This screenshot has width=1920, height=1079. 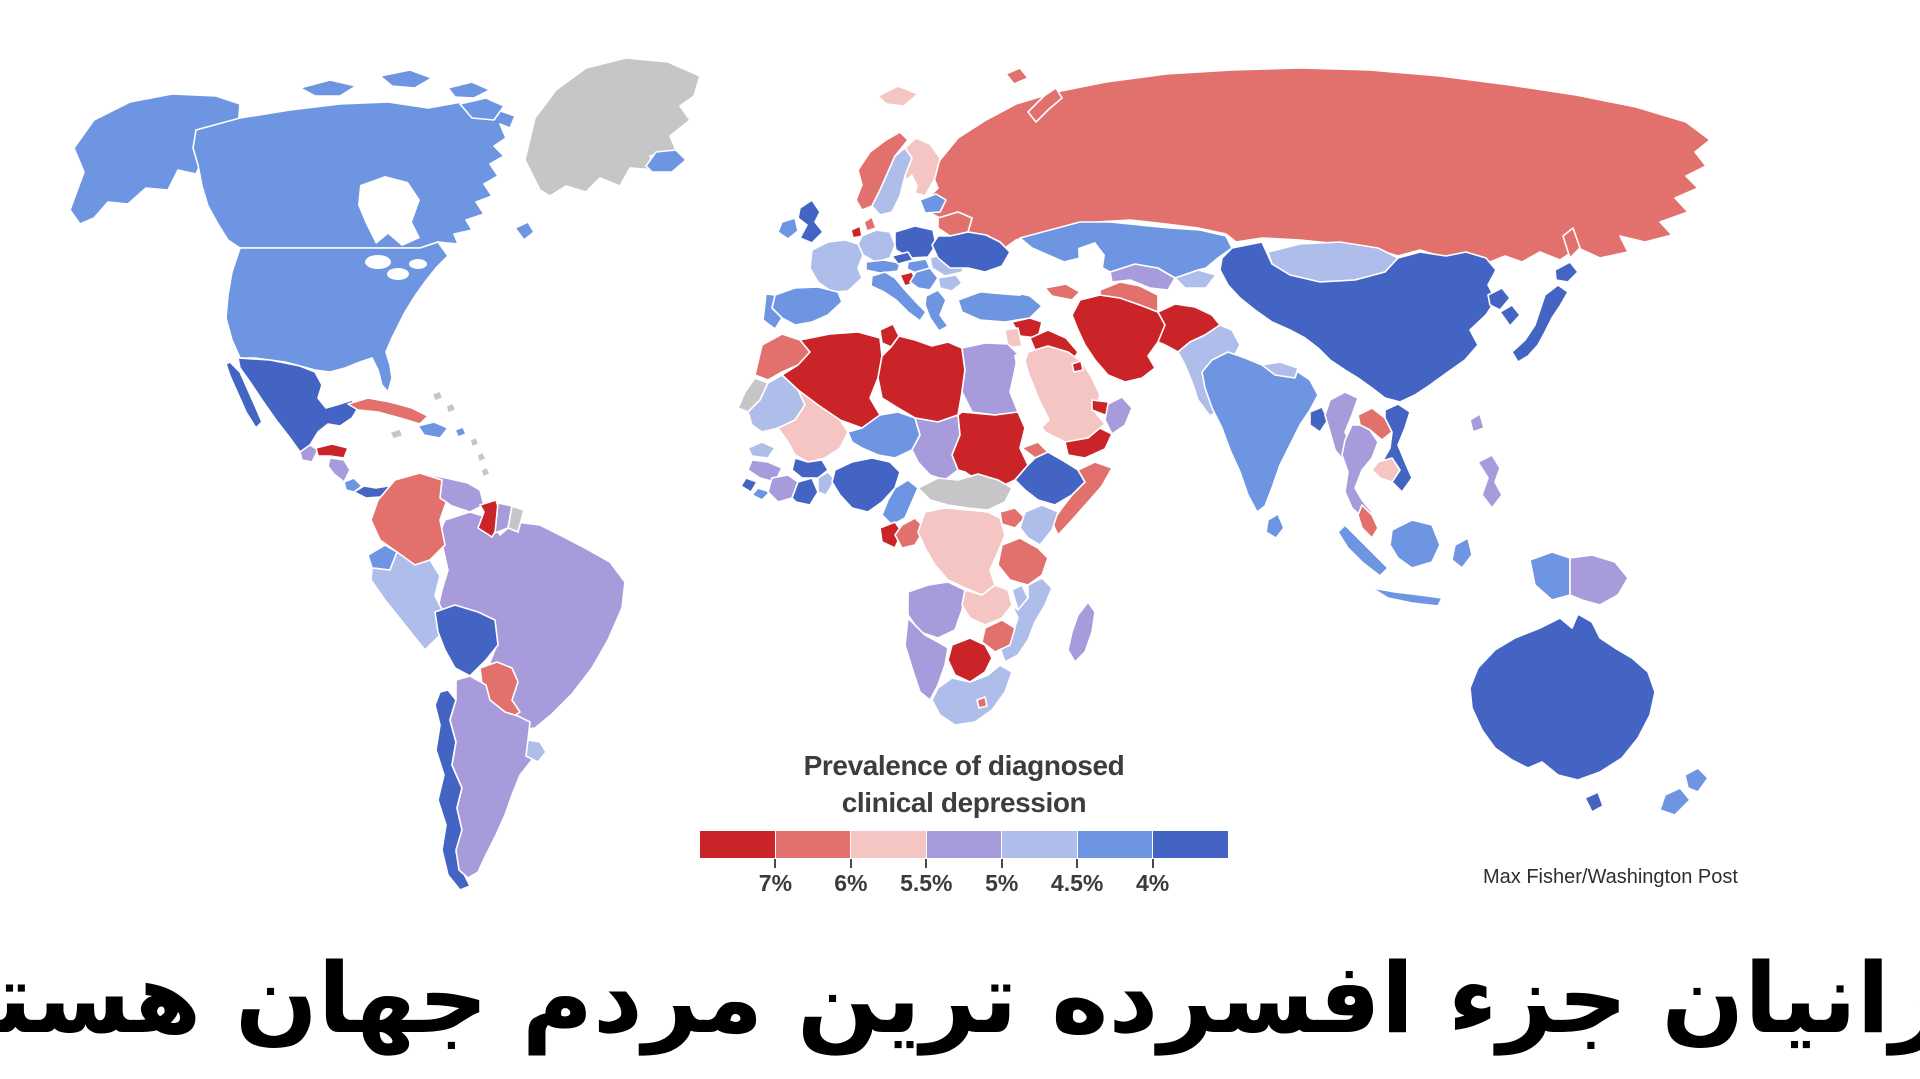 I want to click on region-bangladesh, so click(x=1319, y=419).